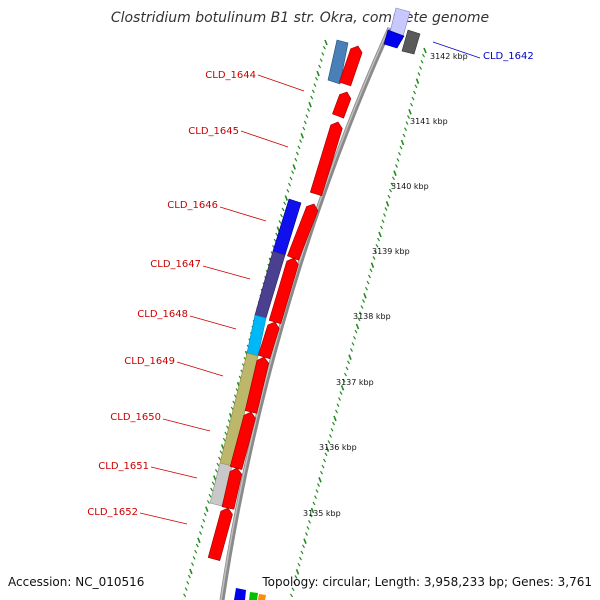 This screenshot has width=600, height=600. I want to click on gene-feature-bottom-green, so click(253, 596).